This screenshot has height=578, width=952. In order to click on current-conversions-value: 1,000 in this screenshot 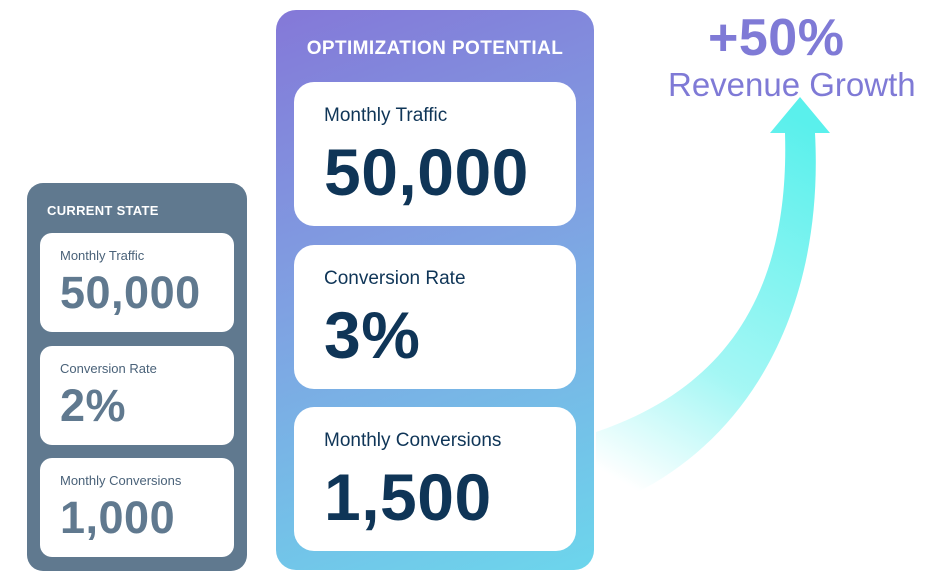, I will do `click(118, 517)`.